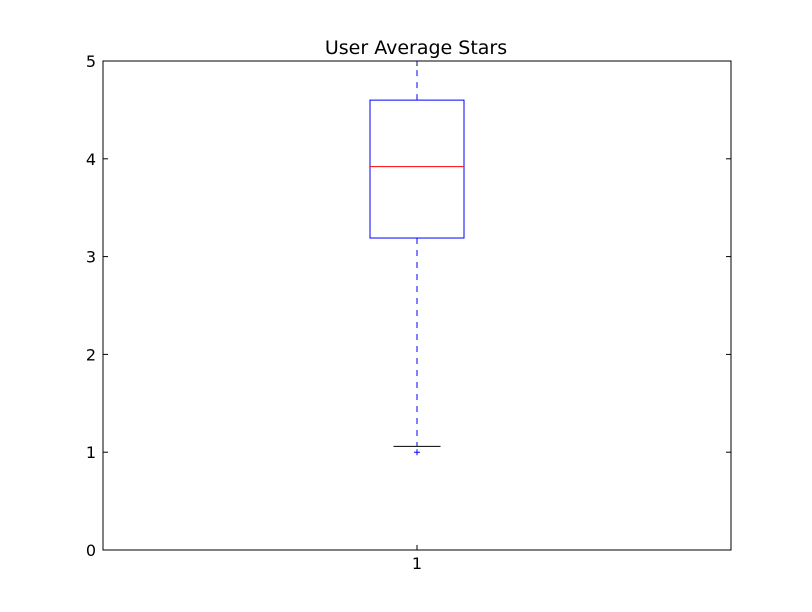 Image resolution: width=812 pixels, height=612 pixels. I want to click on box-body, so click(417, 169).